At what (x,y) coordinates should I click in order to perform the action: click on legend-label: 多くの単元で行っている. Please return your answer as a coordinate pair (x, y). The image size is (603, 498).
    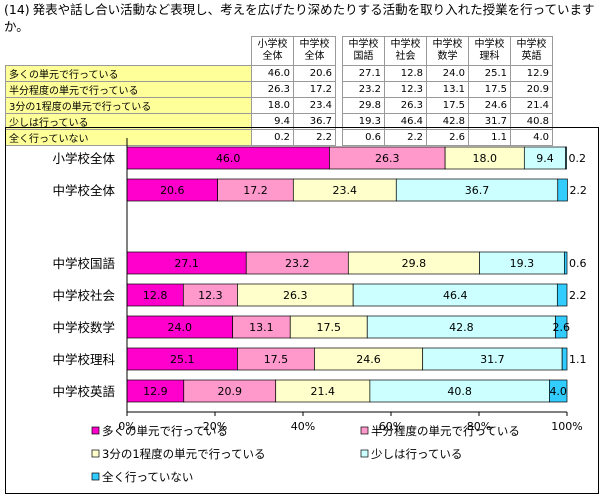
    Looking at the image, I should click on (165, 431).